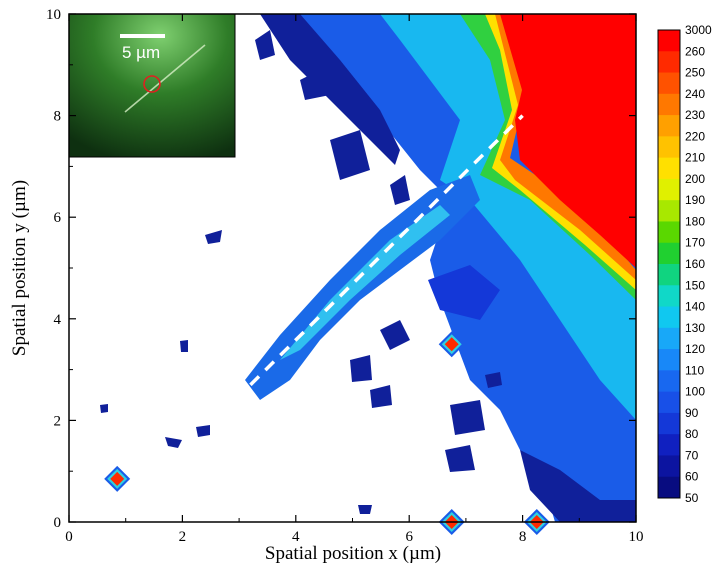  What do you see at coordinates (692, 455) in the screenshot?
I see `colorbar-label: 70` at bounding box center [692, 455].